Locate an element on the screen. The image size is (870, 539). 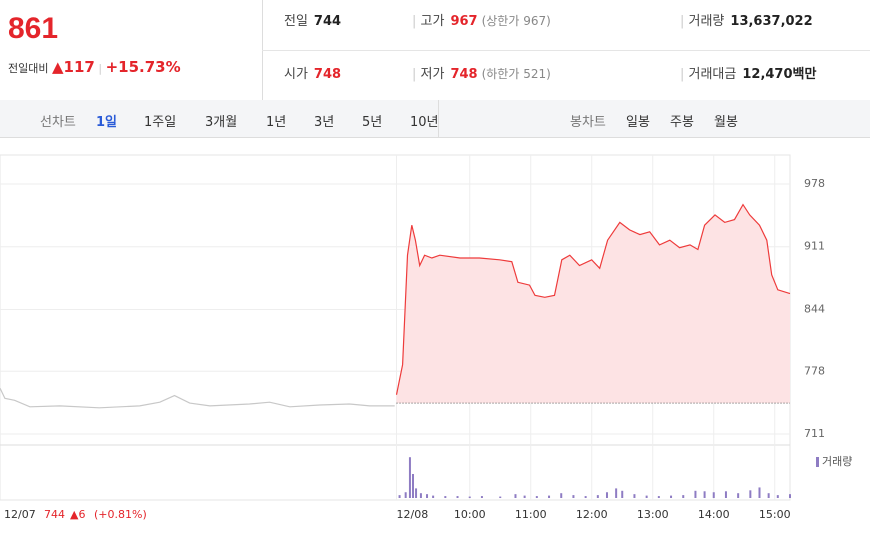
x-tick-label: 12/08 is located at coordinates (413, 514).